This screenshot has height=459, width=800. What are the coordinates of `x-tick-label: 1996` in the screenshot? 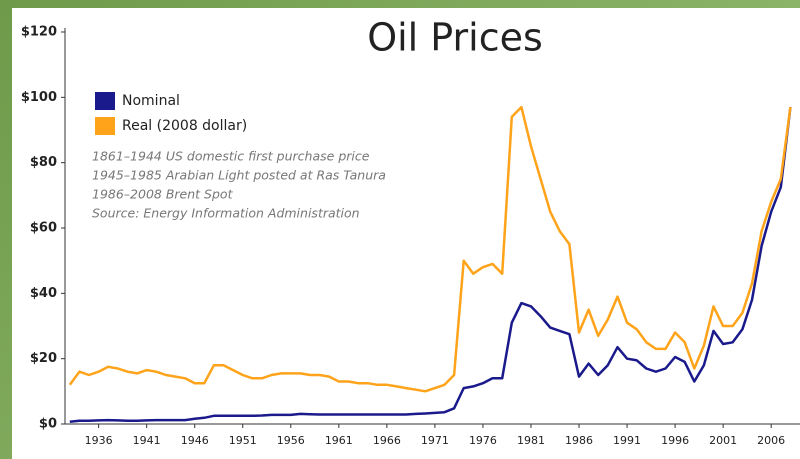 It's located at (675, 440).